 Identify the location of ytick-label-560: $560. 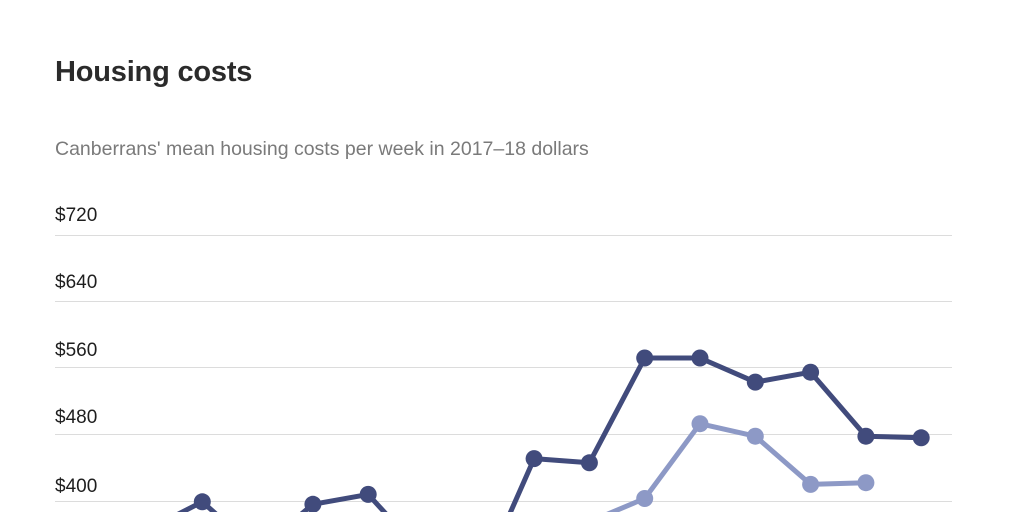
(76, 350).